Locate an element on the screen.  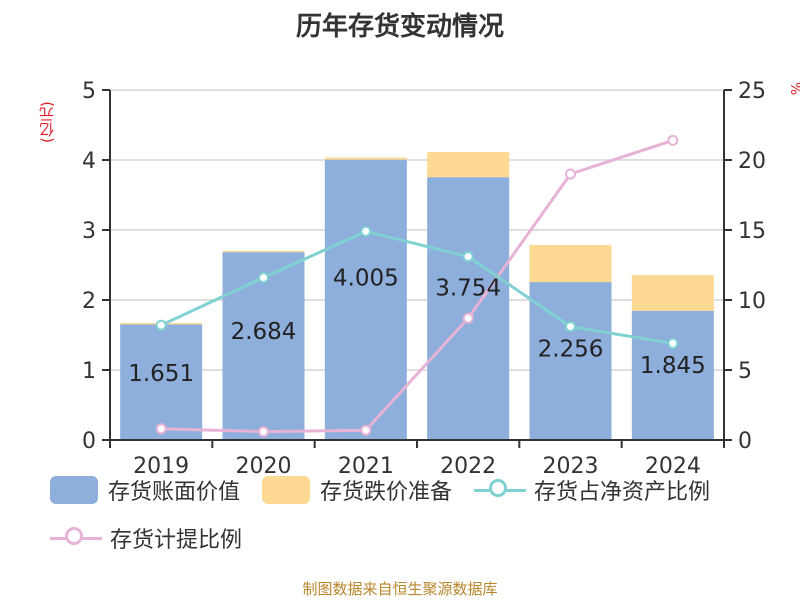
x-tick-label: 2020 is located at coordinates (264, 466).